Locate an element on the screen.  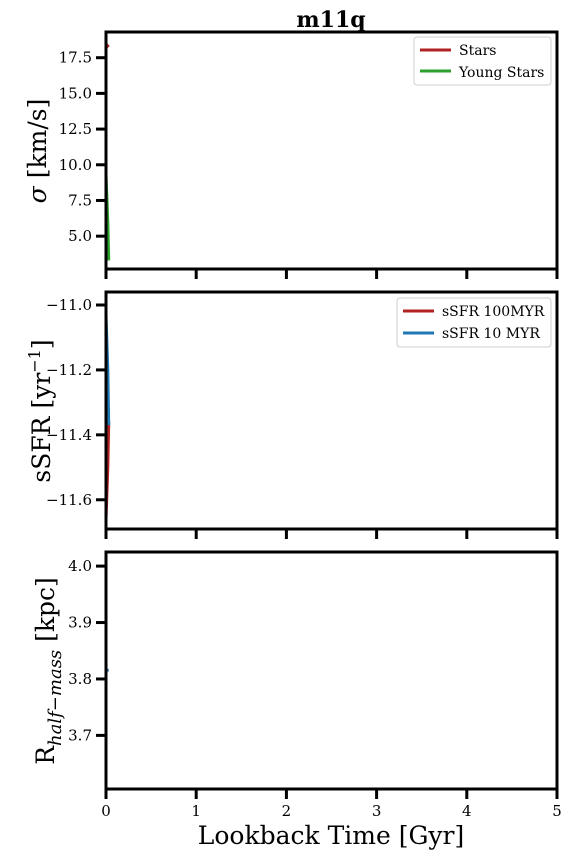
x-tick-label: 0 is located at coordinates (106, 811).